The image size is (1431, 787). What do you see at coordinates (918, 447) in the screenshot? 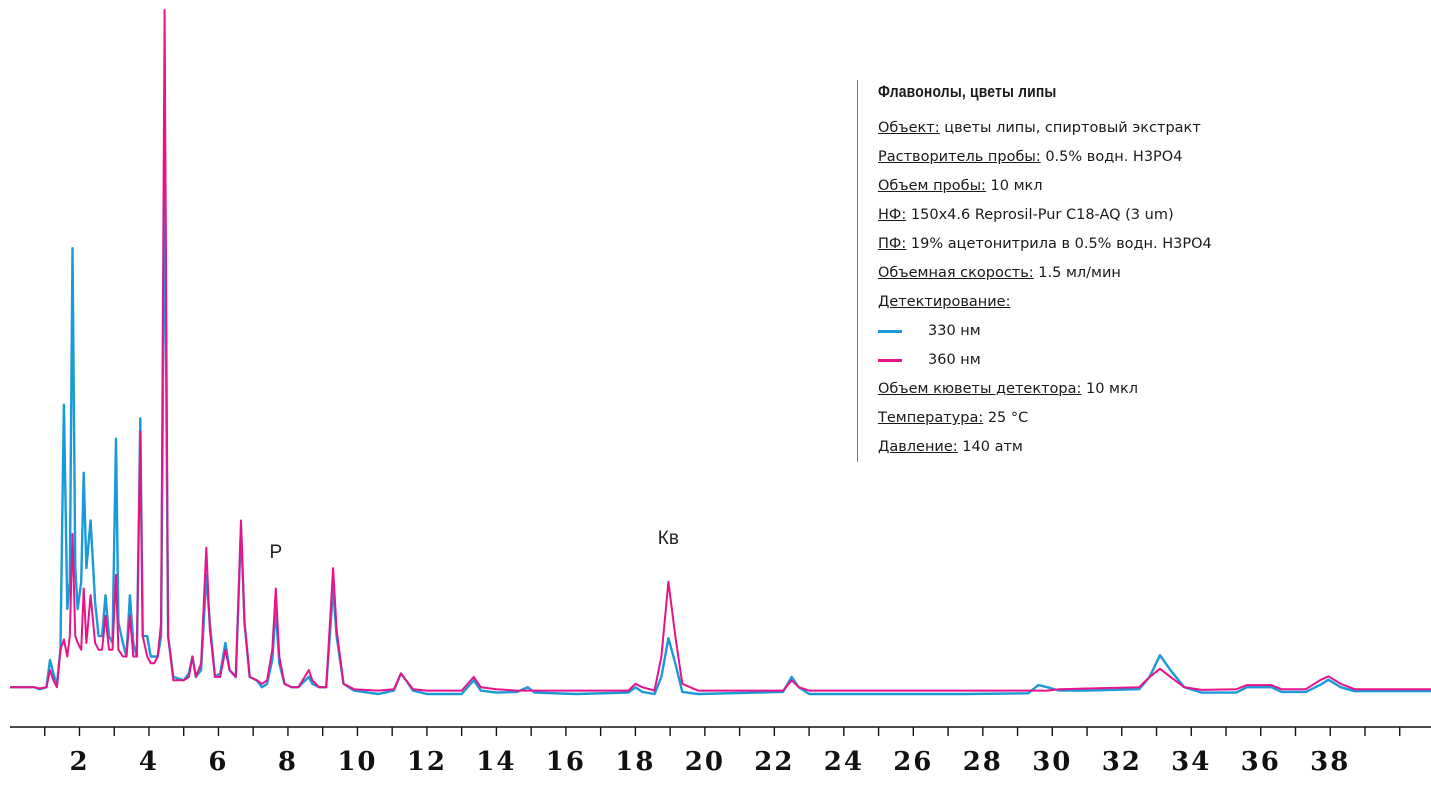
I see `legend-row-label: Давление:` at bounding box center [918, 447].